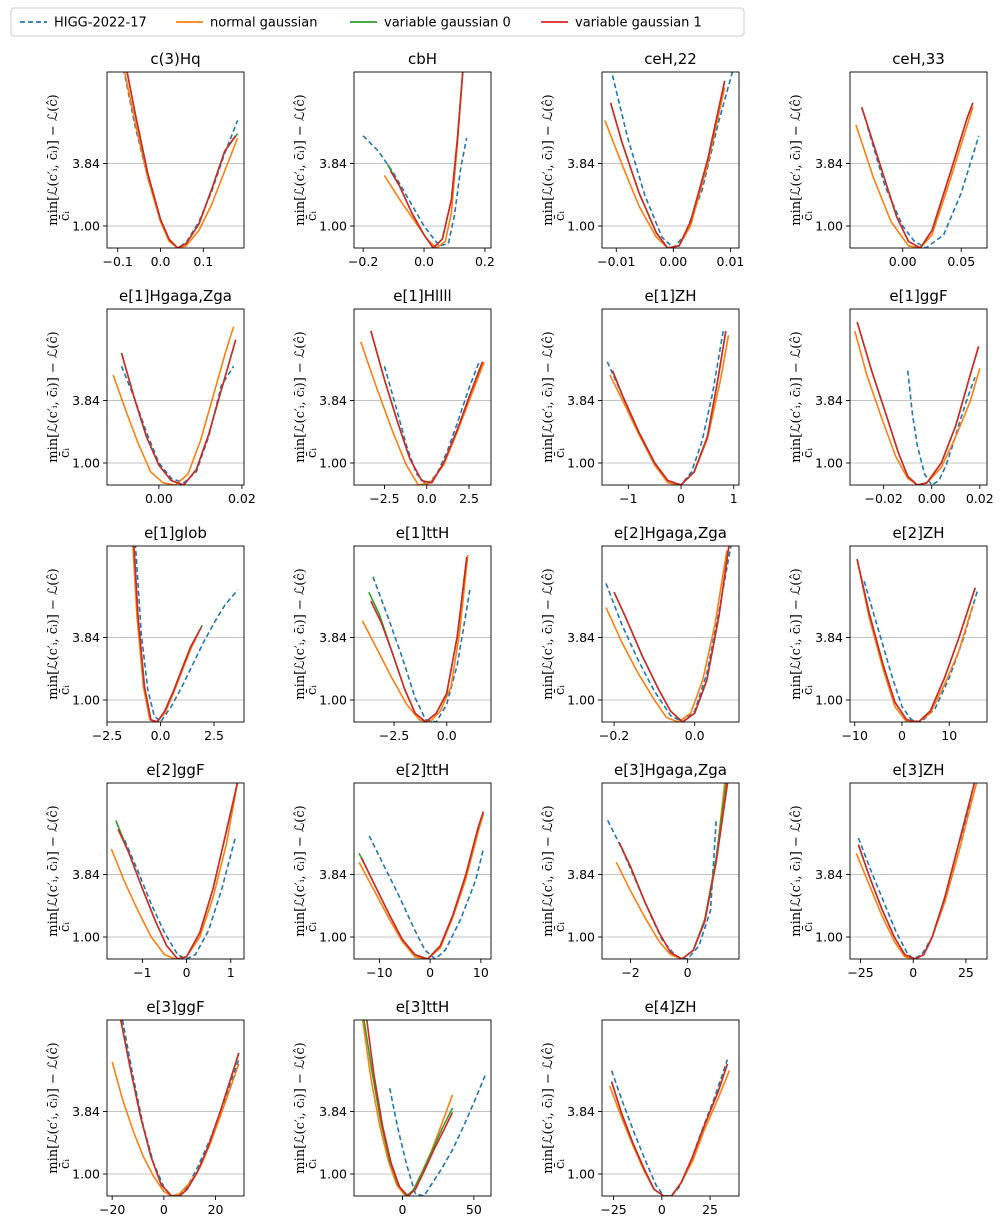 The height and width of the screenshot is (1230, 1006). Describe the element at coordinates (670, 296) in the screenshot. I see `subplot-title: e[1]ZH` at that location.